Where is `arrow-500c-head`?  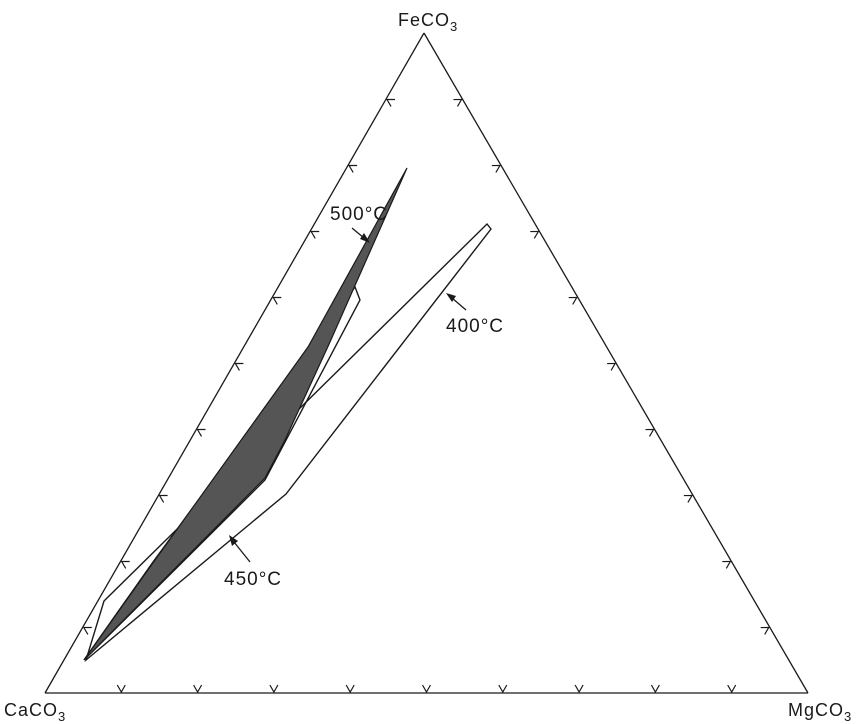
arrow-500c-head is located at coordinates (365, 238).